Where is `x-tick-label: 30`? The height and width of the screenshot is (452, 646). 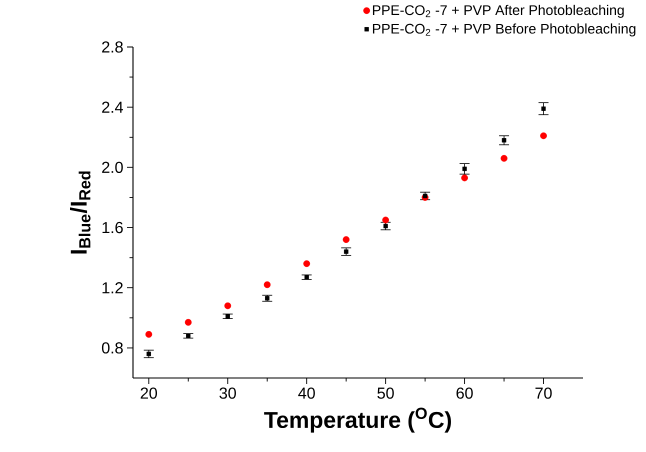 x-tick-label: 30 is located at coordinates (227, 393).